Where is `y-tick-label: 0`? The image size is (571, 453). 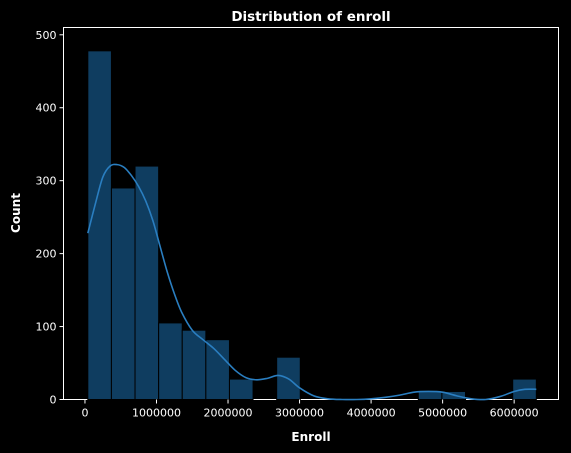 y-tick-label: 0 is located at coordinates (53, 400).